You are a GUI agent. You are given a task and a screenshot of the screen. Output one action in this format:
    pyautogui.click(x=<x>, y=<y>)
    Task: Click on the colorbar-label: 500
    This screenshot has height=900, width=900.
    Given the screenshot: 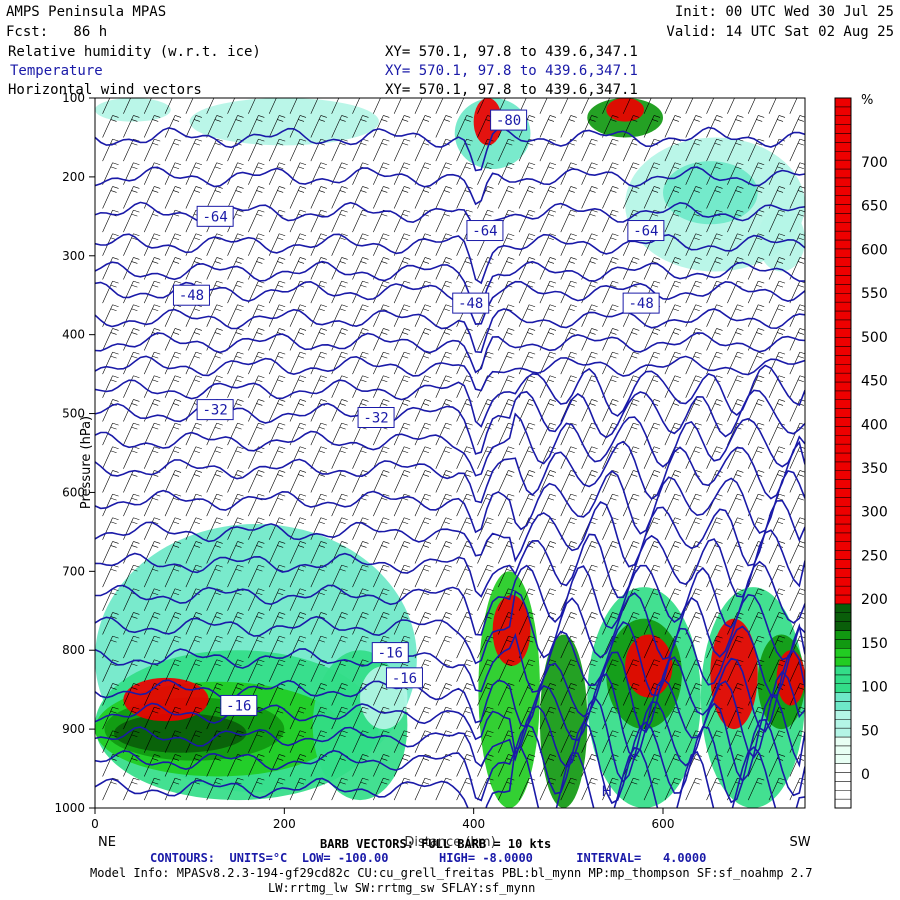 What is the action you would take?
    pyautogui.click(x=874, y=338)
    